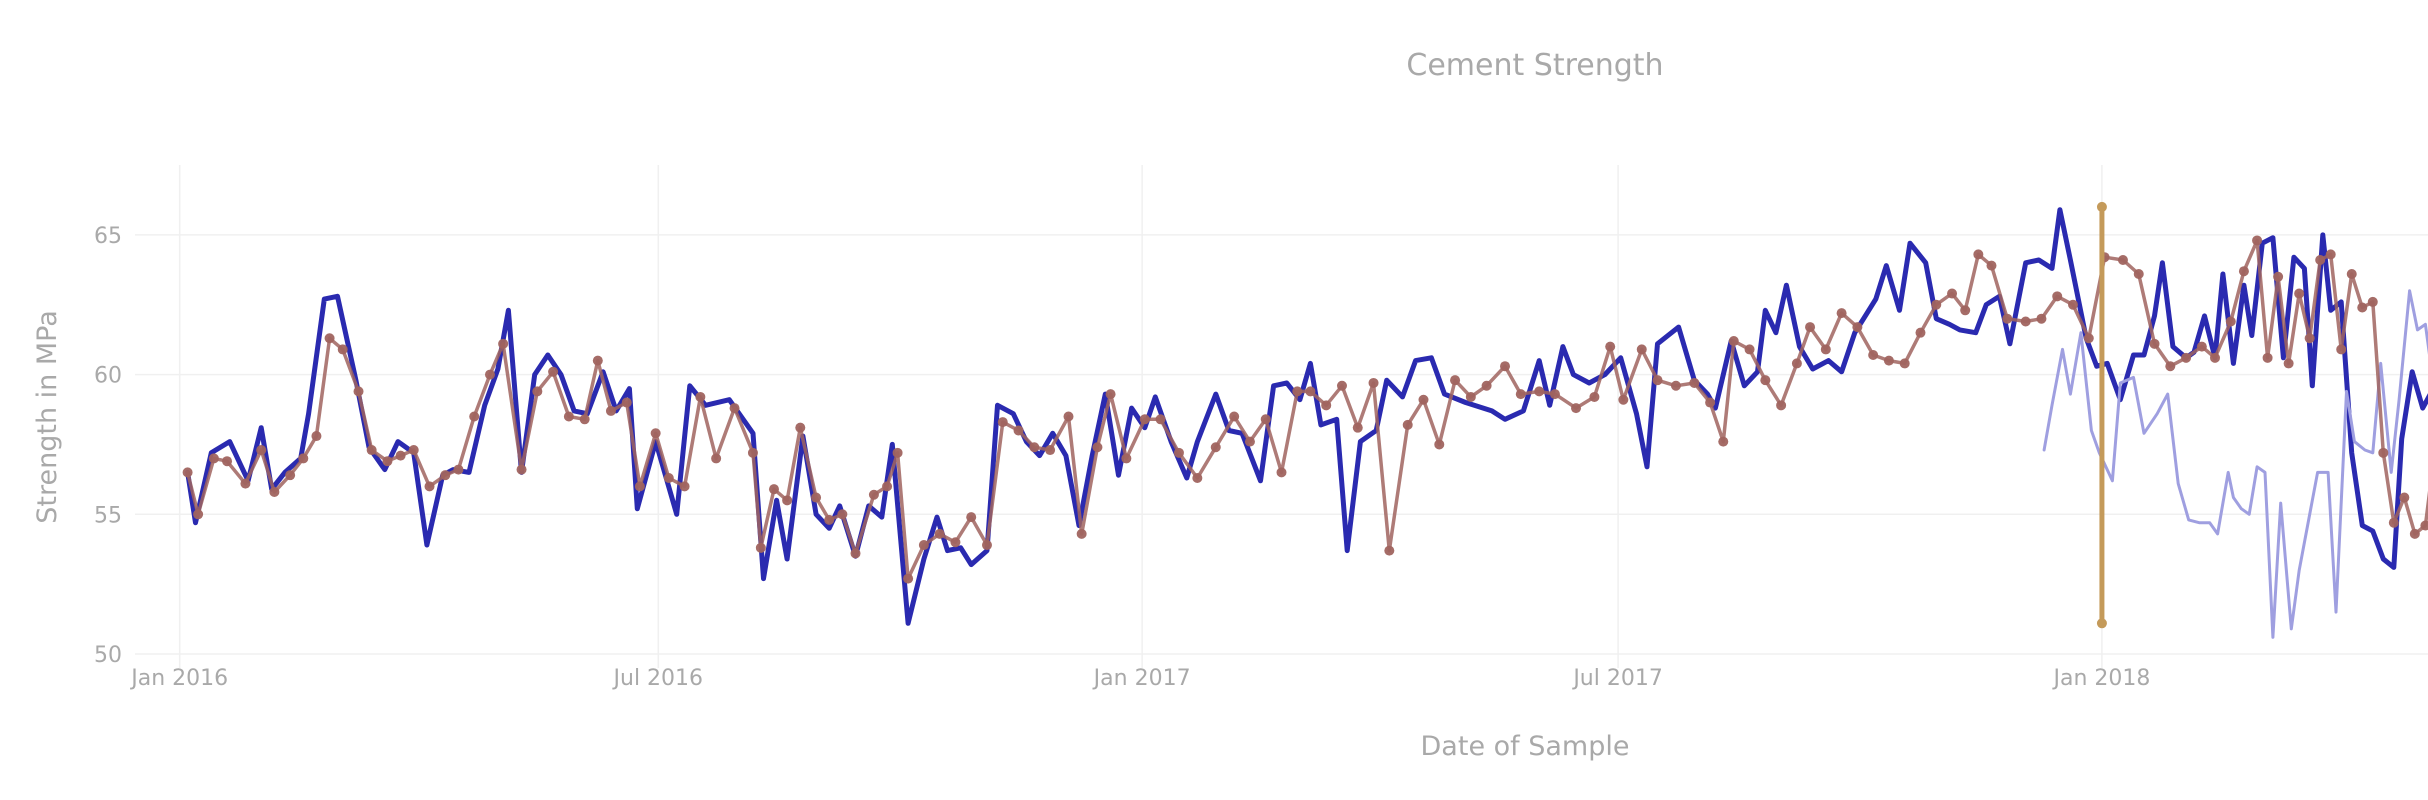 Image resolution: width=2428 pixels, height=800 pixels. I want to click on y-tick-label: 65, so click(108, 236).